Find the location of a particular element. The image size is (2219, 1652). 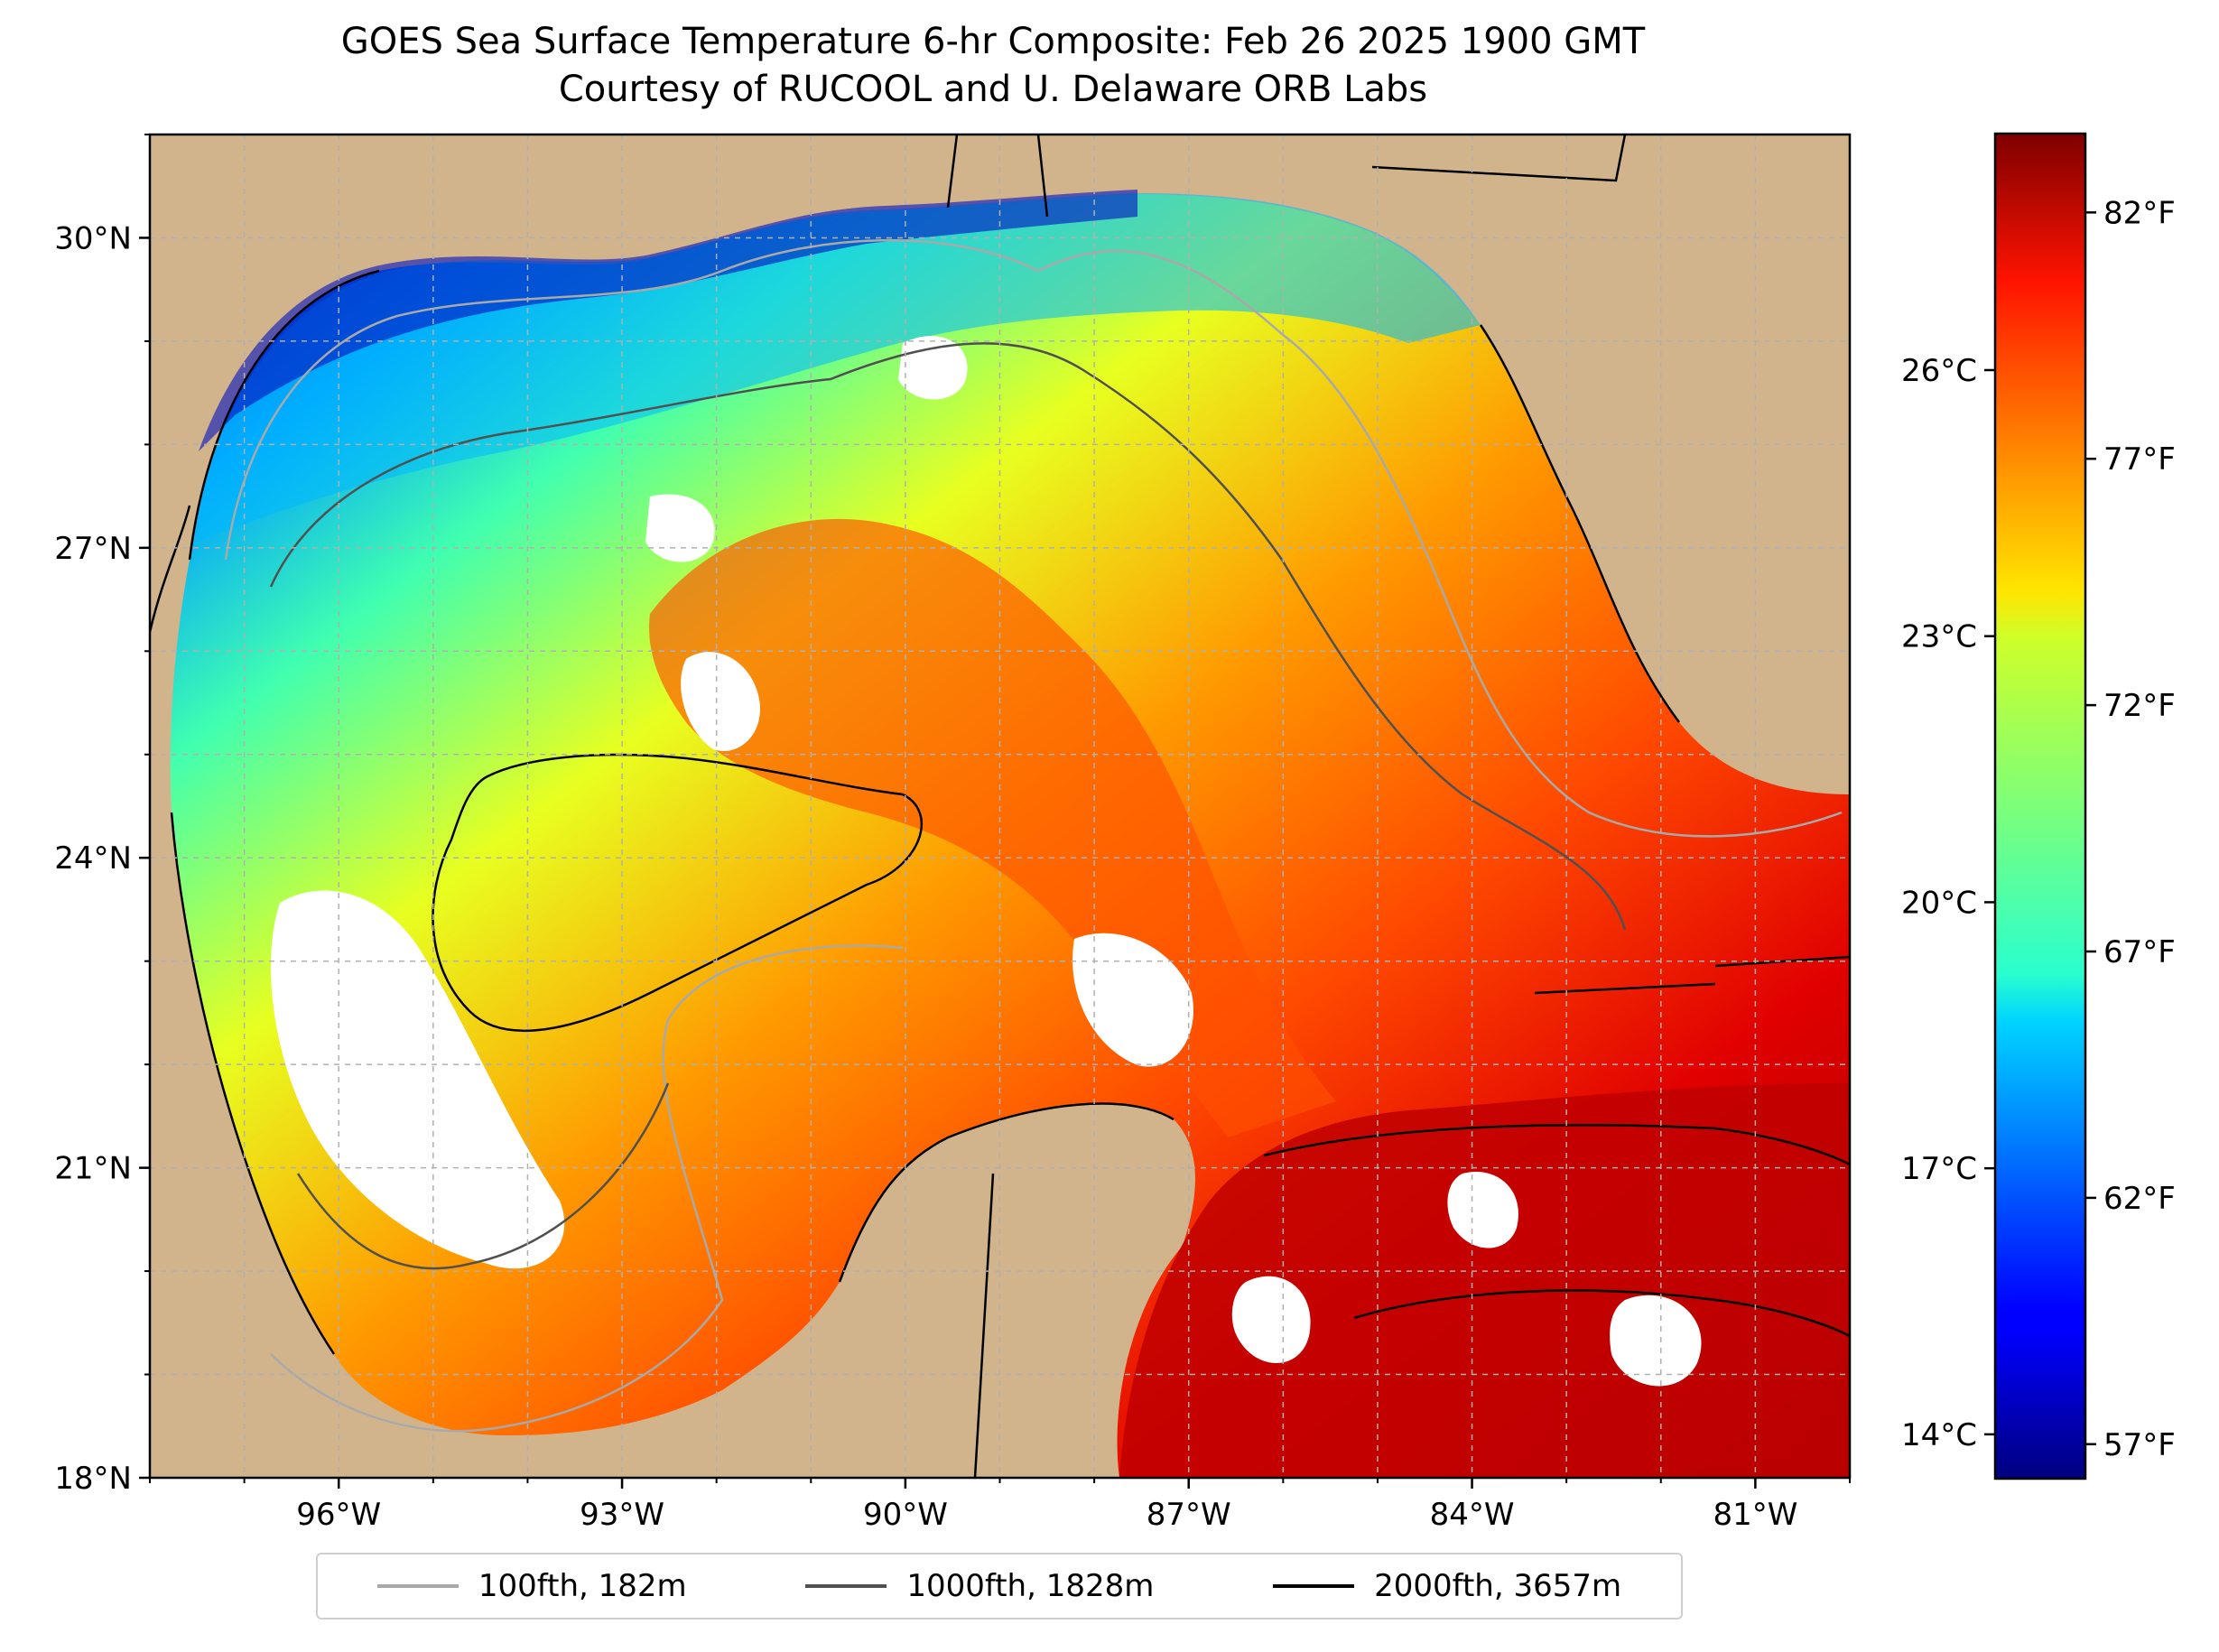

colorbar is located at coordinates (2040, 806).